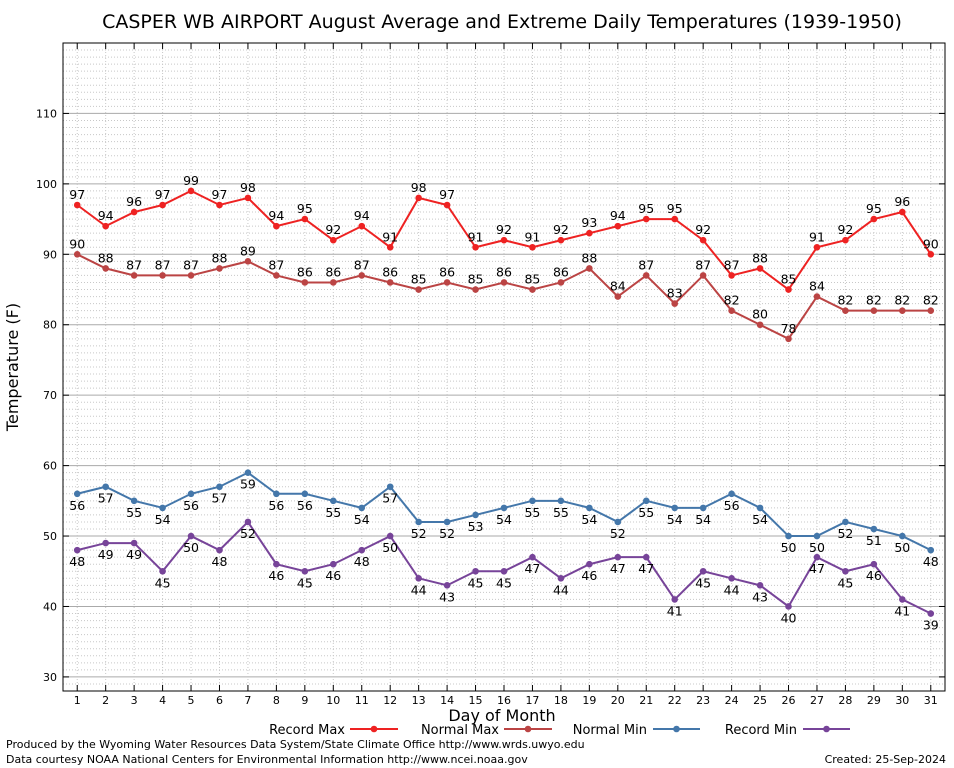  What do you see at coordinates (532, 568) in the screenshot?
I see `data-label: 47` at bounding box center [532, 568].